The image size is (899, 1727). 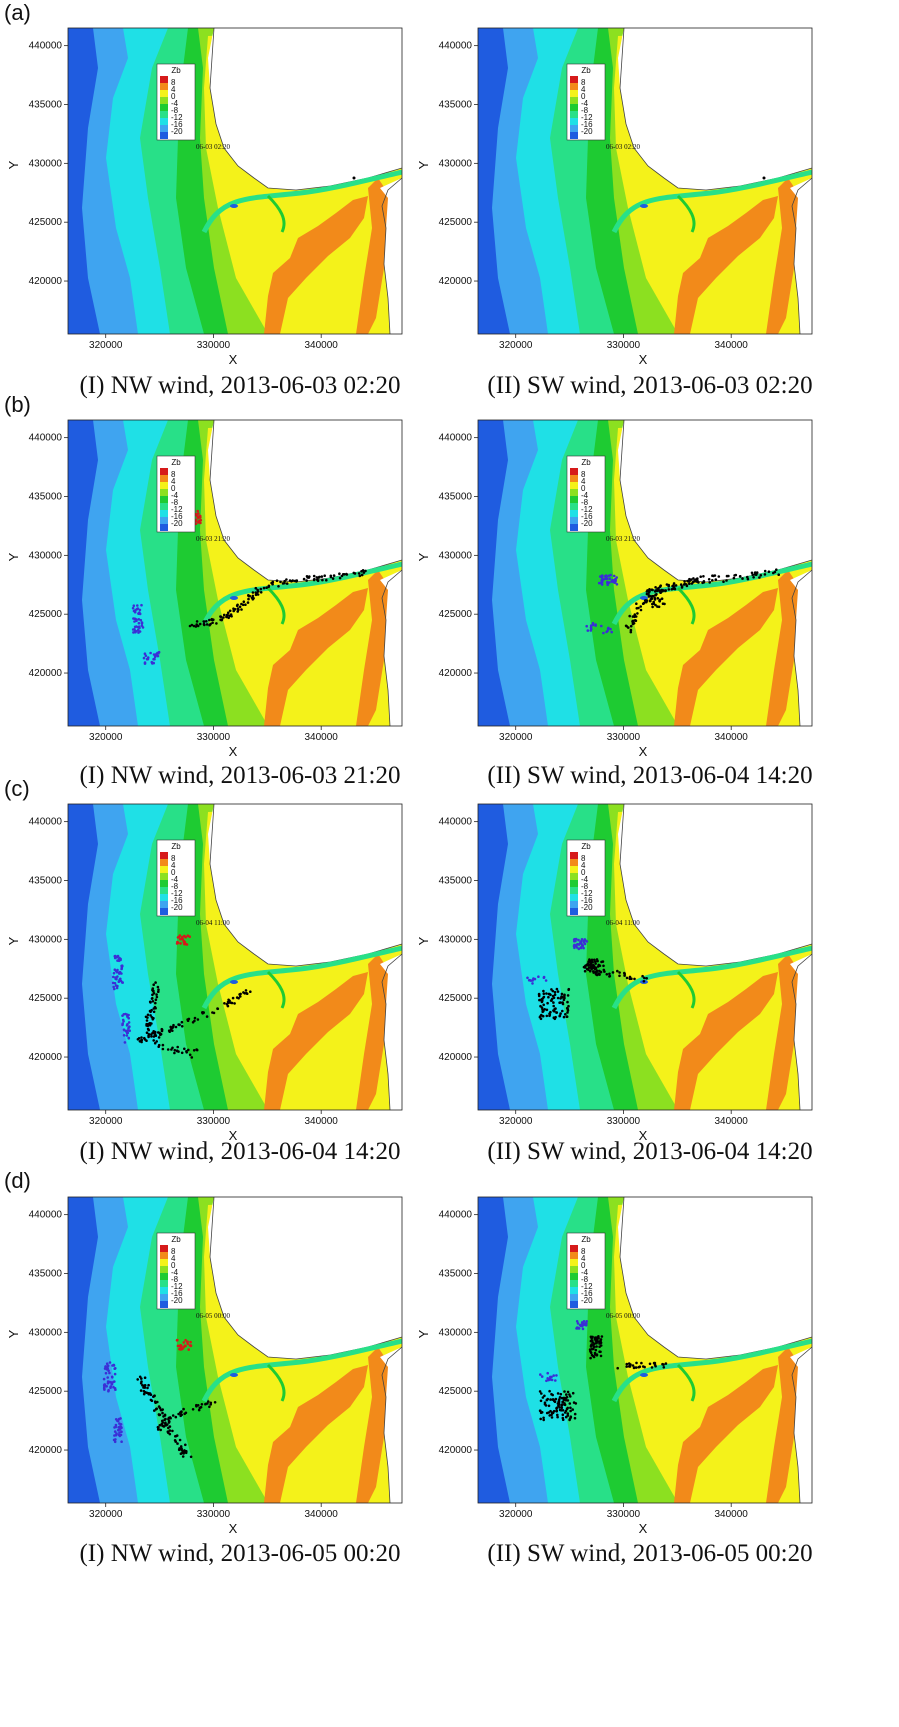 I want to click on shoal-east, so click(x=726, y=1434).